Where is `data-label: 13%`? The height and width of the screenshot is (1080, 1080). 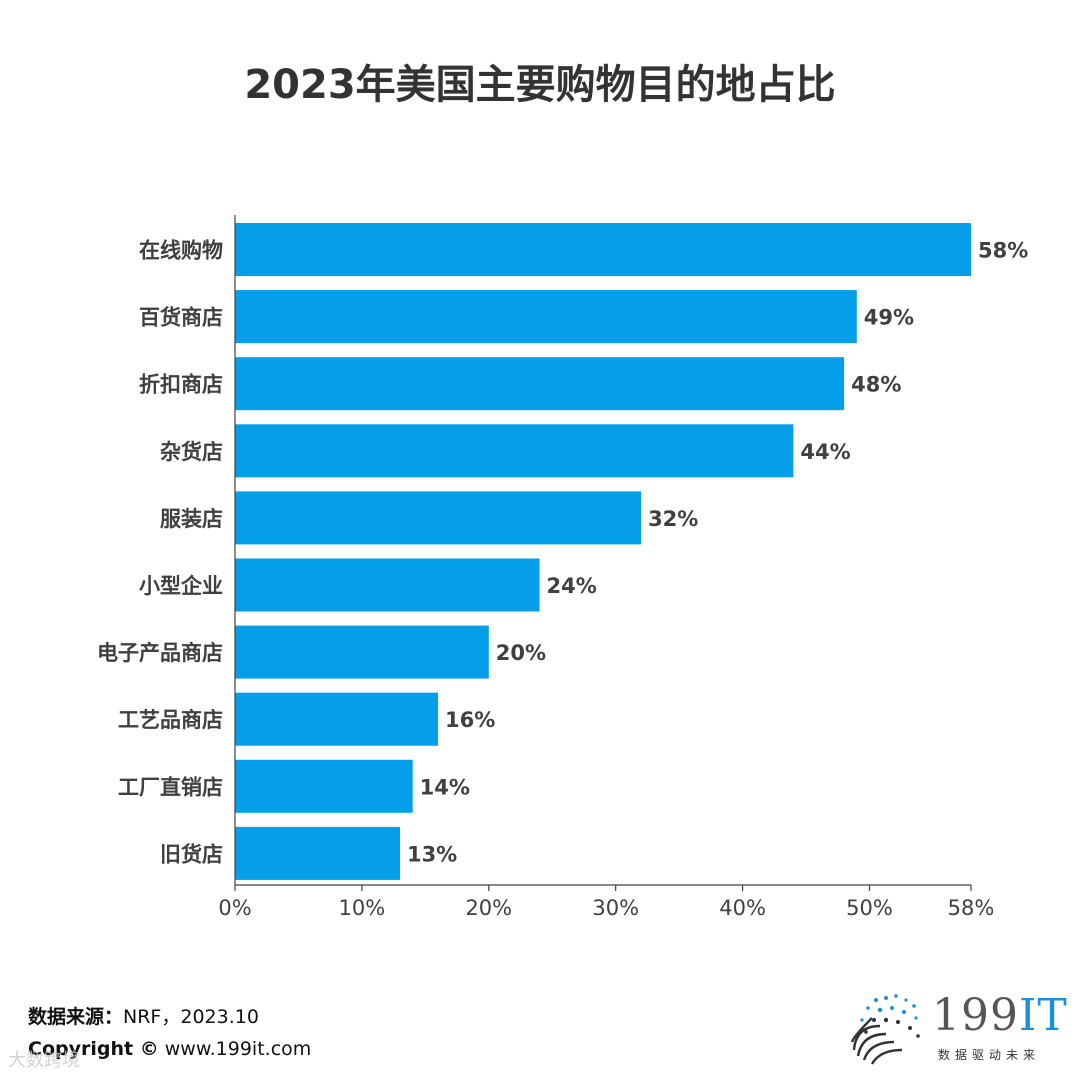 data-label: 13% is located at coordinates (432, 854).